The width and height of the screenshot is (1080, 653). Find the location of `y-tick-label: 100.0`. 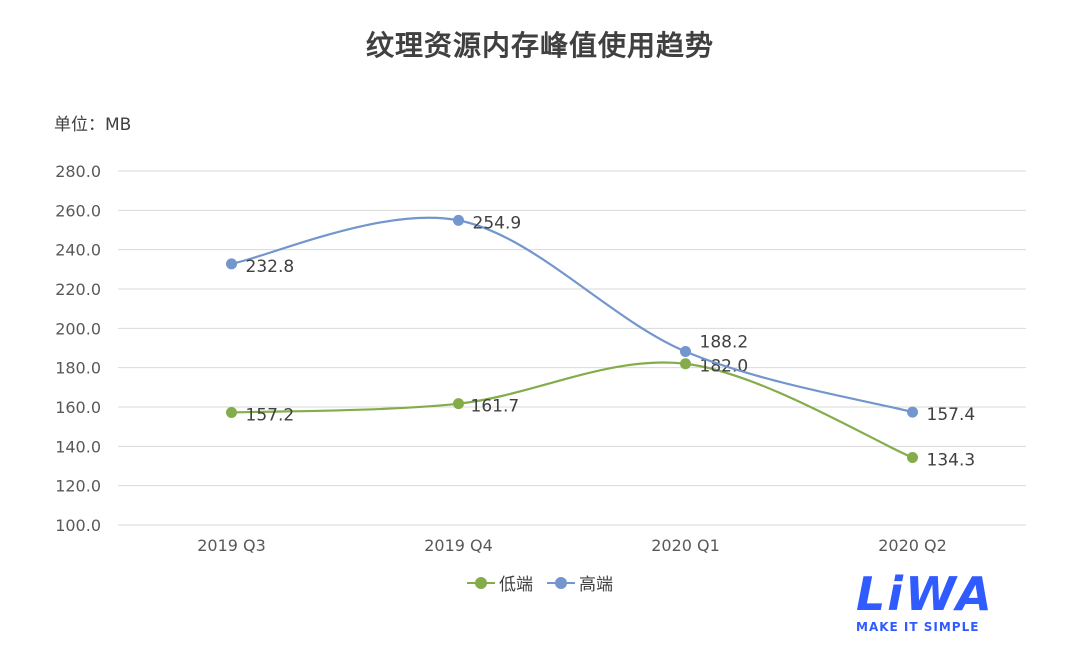

y-tick-label: 100.0 is located at coordinates (78, 525).